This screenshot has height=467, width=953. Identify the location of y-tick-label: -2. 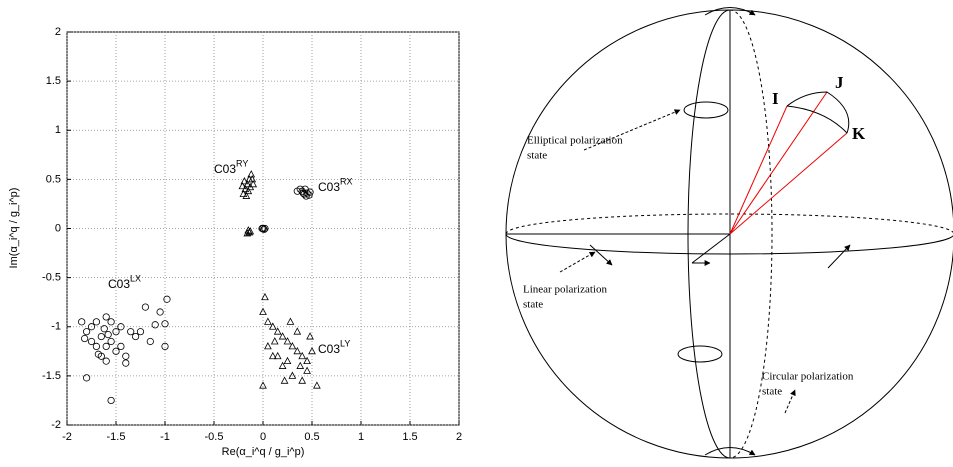
(56, 425).